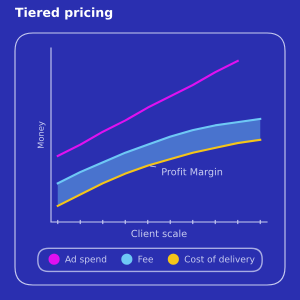 Image resolution: width=300 pixels, height=300 pixels. Describe the element at coordinates (219, 260) in the screenshot. I see `legend-label: Cost of delivery` at that location.